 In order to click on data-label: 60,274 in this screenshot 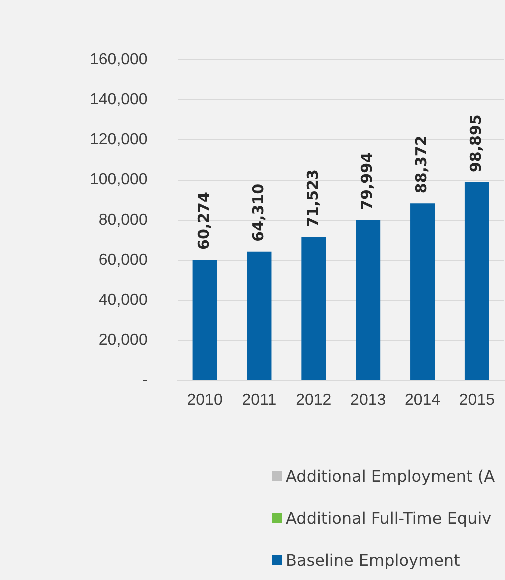, I will do `click(203, 221)`.